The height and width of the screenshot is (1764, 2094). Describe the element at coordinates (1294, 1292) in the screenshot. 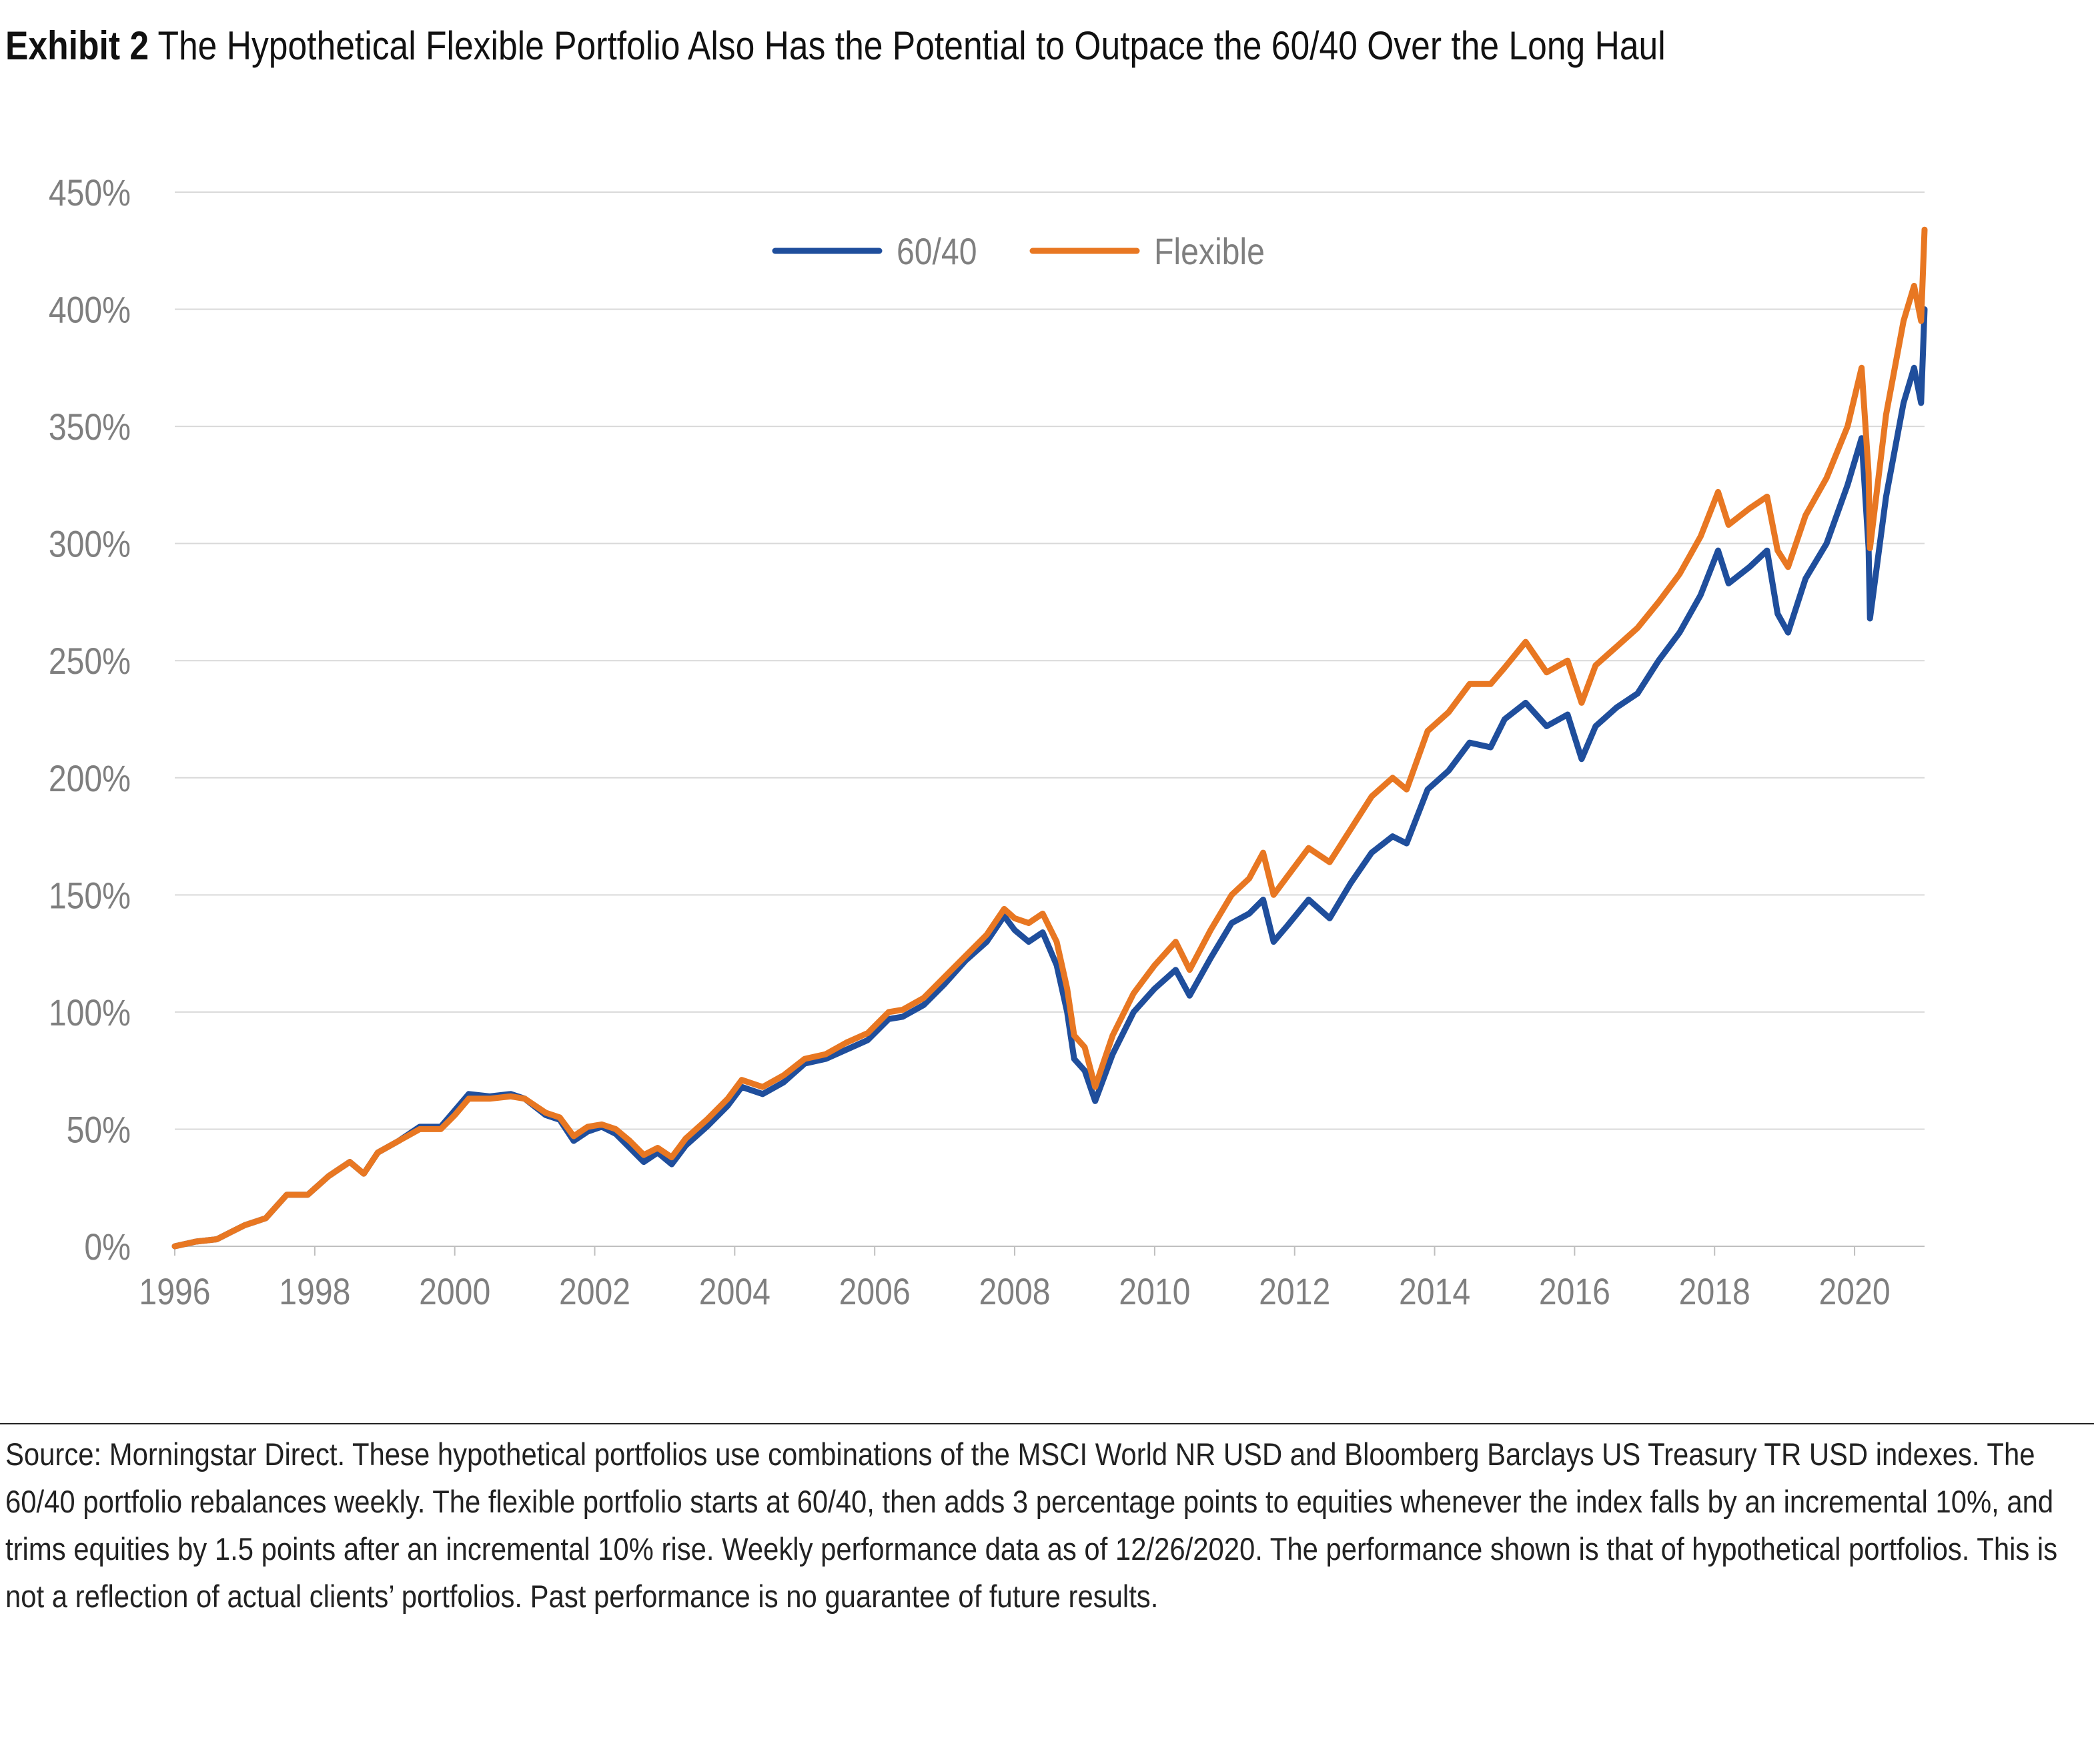

I see `x-tick-label: 2012` at that location.